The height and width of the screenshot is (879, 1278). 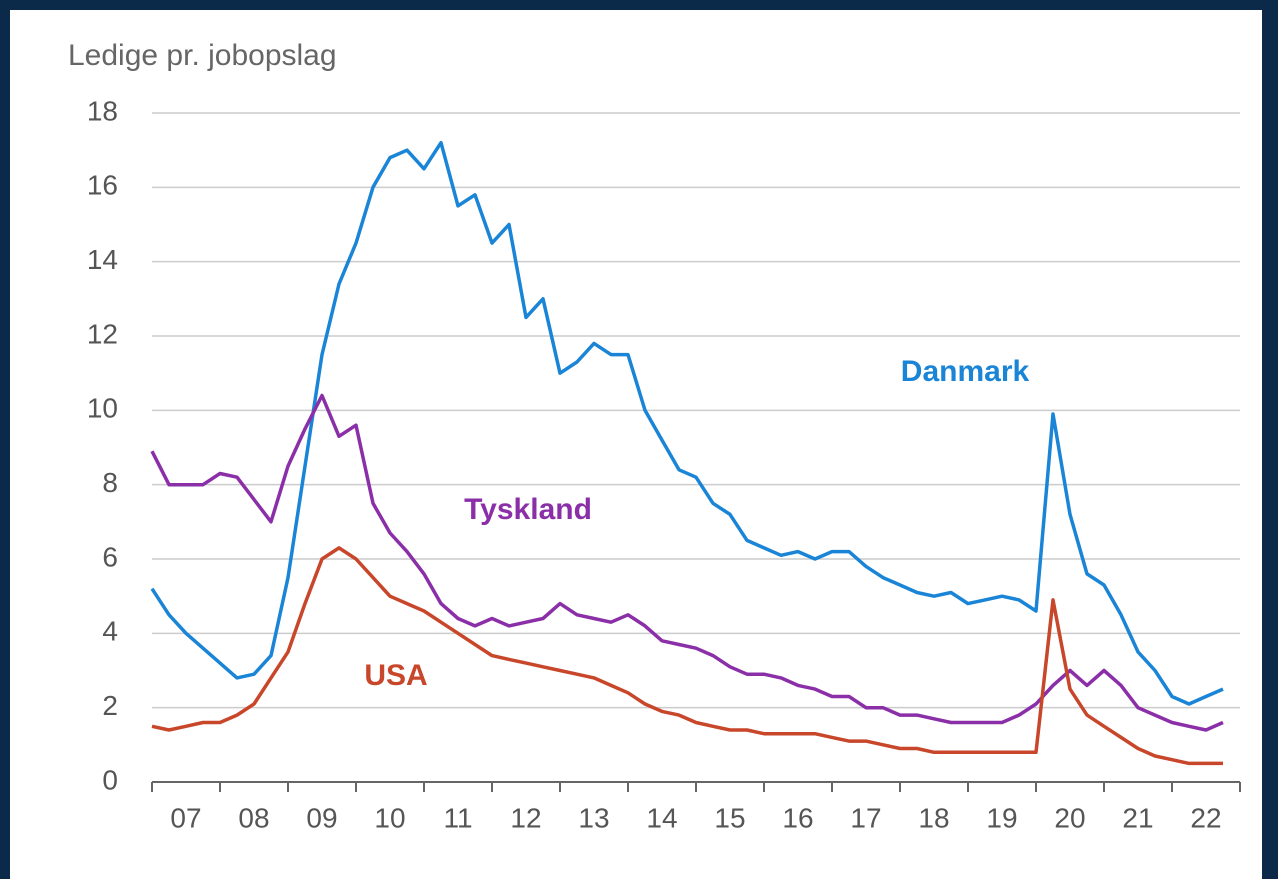 What do you see at coordinates (202, 55) in the screenshot?
I see `y-axis-label: Ledige pr. jobopslag` at bounding box center [202, 55].